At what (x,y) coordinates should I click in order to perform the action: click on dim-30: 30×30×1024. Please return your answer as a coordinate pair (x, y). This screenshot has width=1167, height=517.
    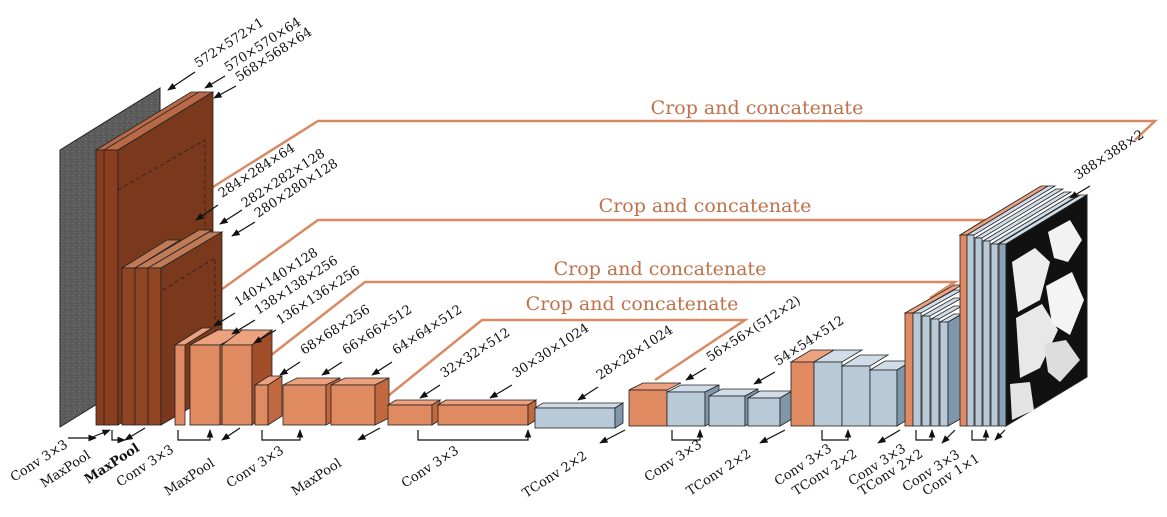
    Looking at the image, I should click on (551, 351).